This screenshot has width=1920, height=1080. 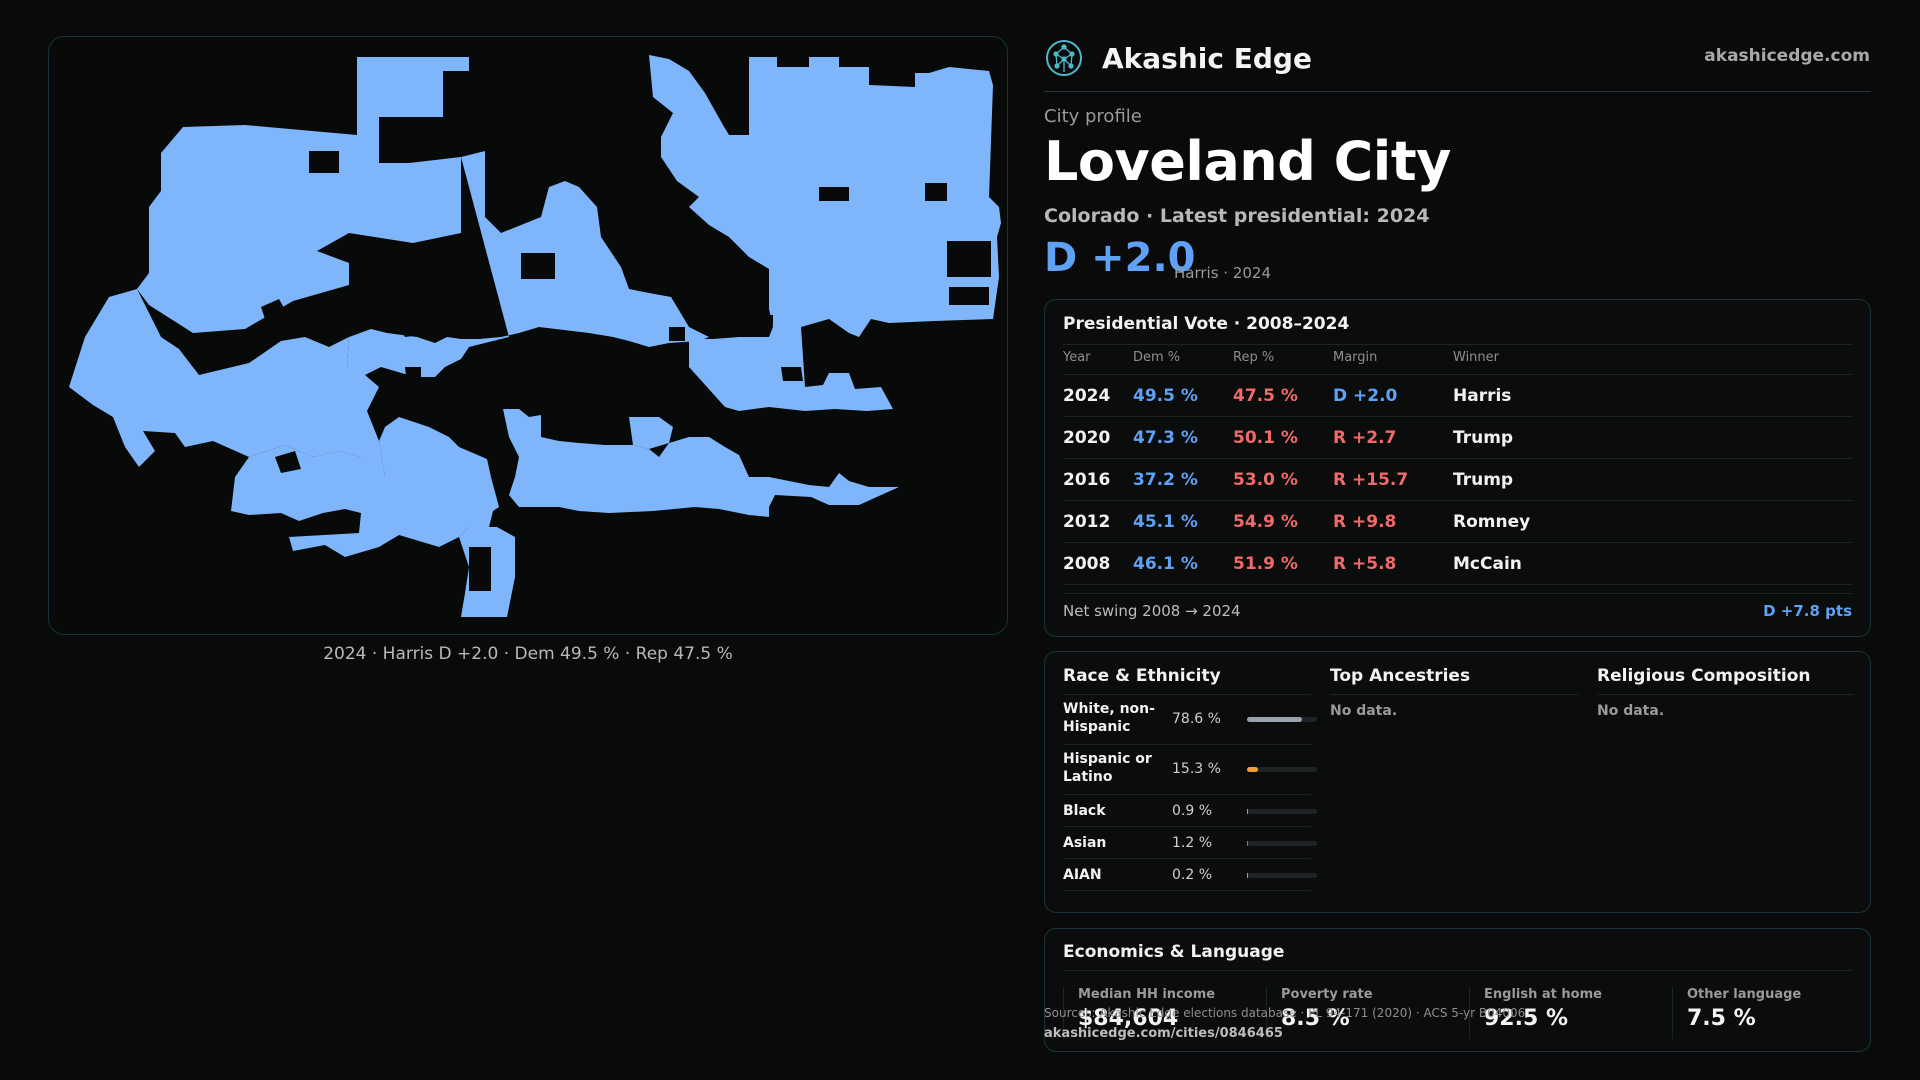 I want to click on col-header-year: Year, so click(x=1077, y=357).